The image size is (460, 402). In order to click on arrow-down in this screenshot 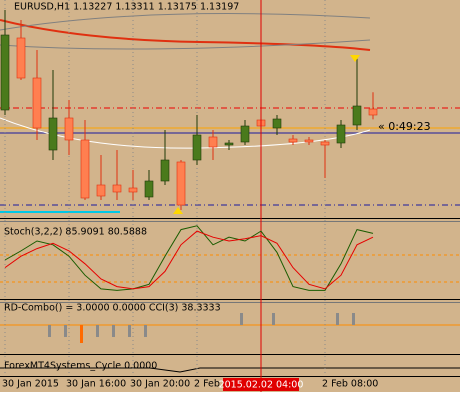, I will do `click(355, 58)`.